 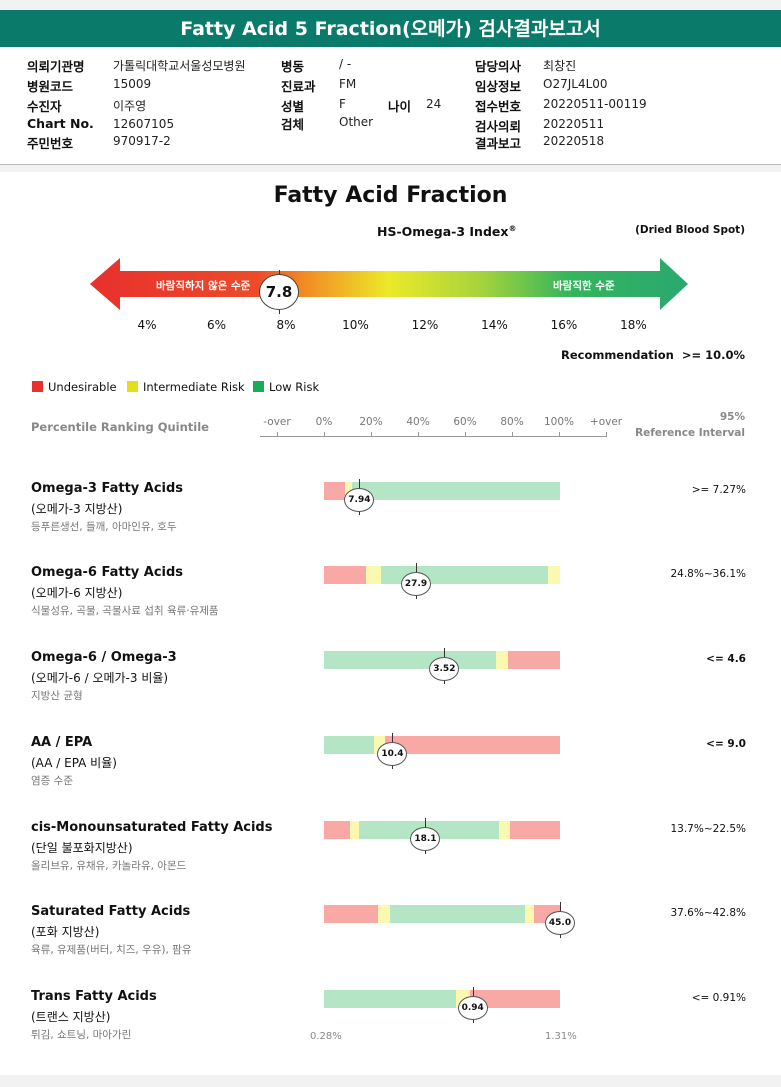 What do you see at coordinates (277, 422) in the screenshot?
I see `quintile-tick-label: -over` at bounding box center [277, 422].